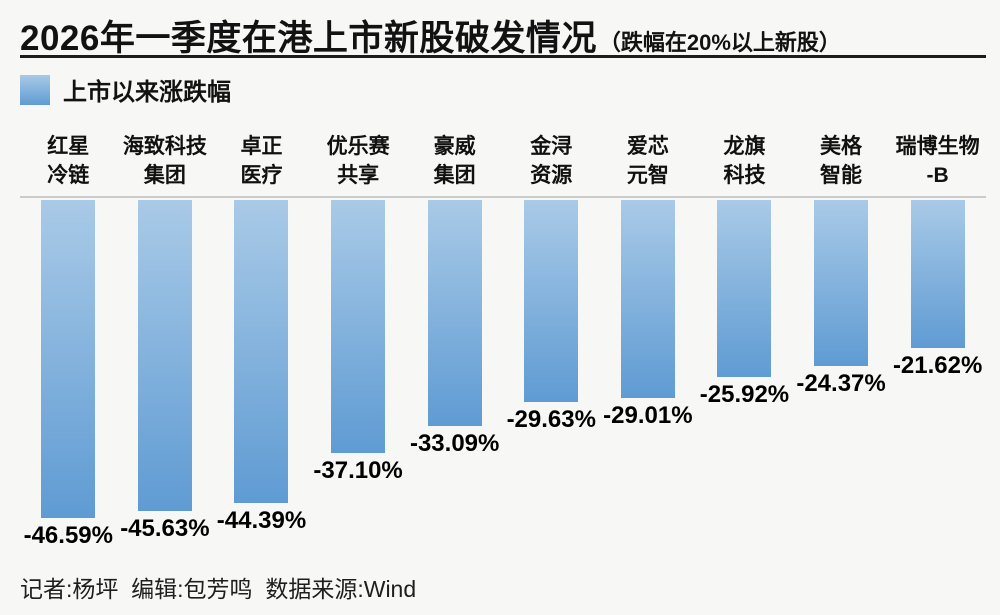  What do you see at coordinates (68, 535) in the screenshot?
I see `bar-value-label: -46.59%` at bounding box center [68, 535].